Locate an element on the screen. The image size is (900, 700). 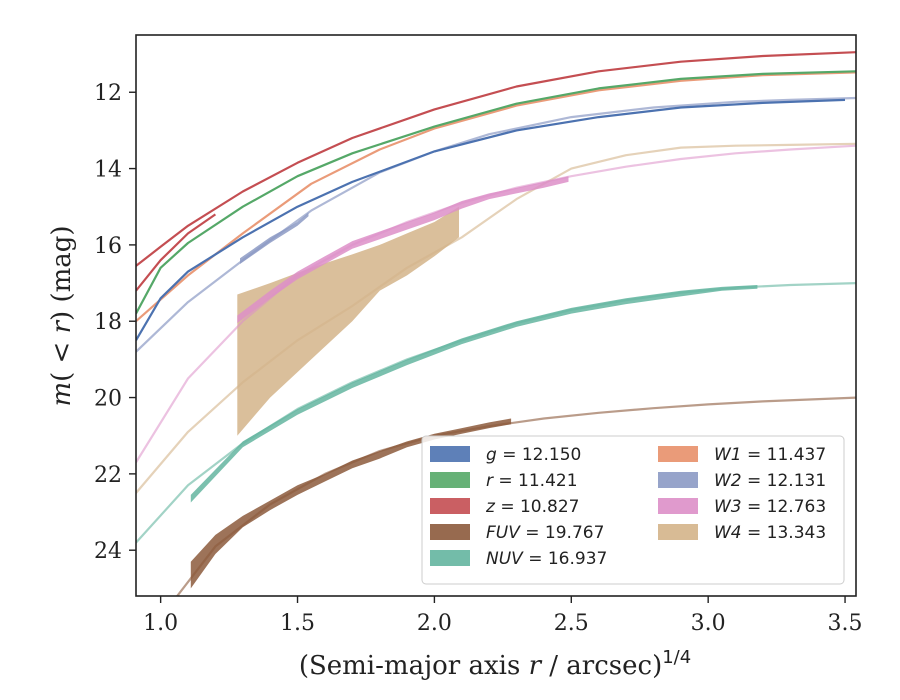
legend-label-z: z = 10.827 is located at coordinates (532, 507).